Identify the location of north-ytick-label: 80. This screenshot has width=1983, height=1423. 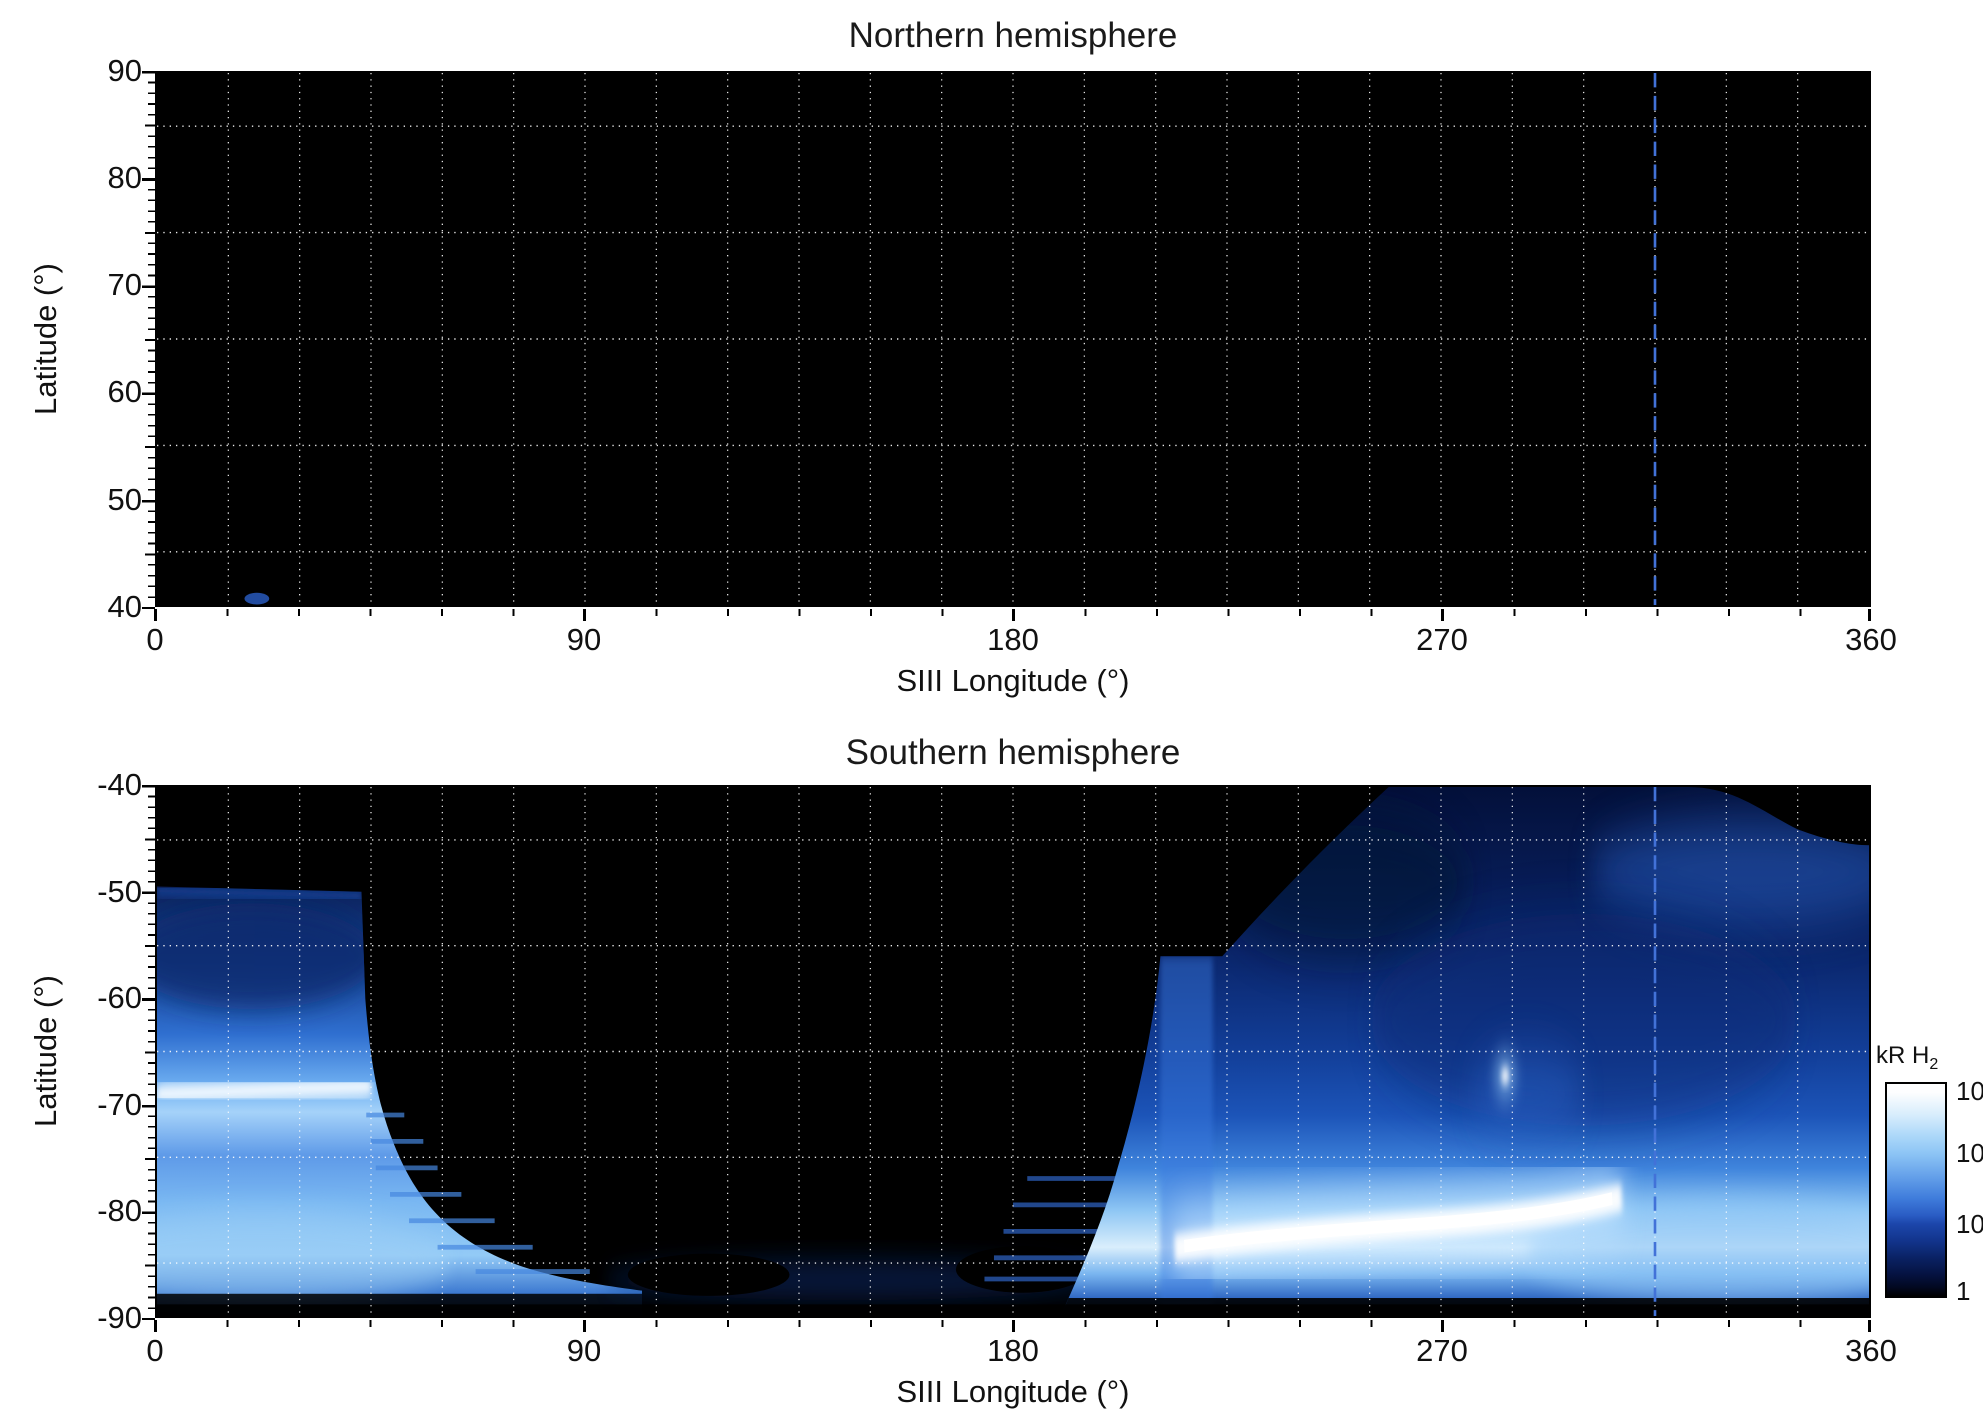
(124, 177).